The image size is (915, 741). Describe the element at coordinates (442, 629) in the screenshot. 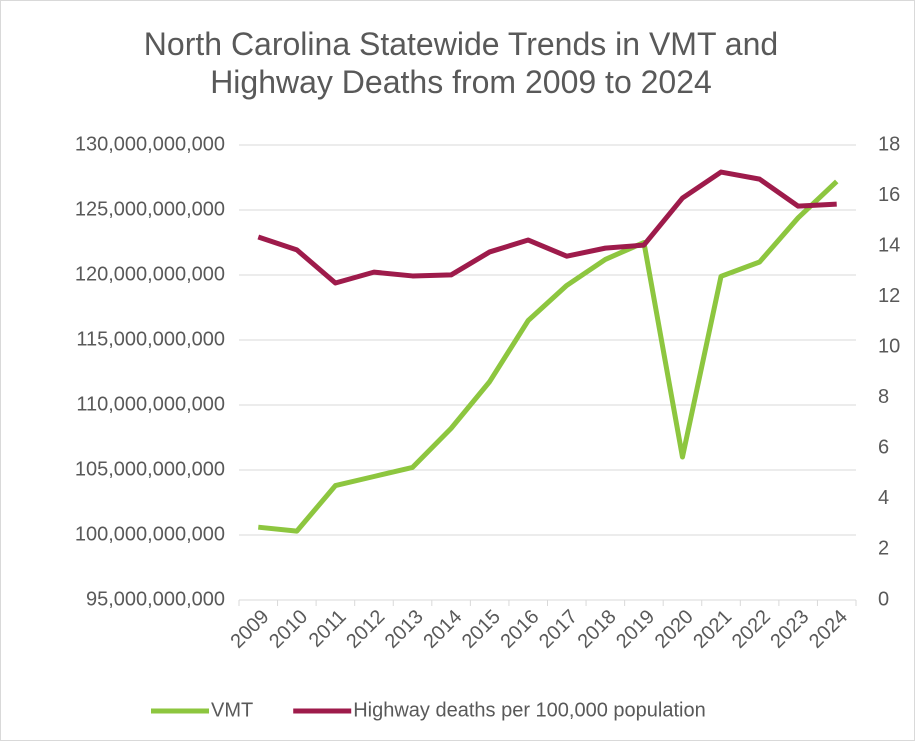

I see `x-tick-label: 2014` at that location.